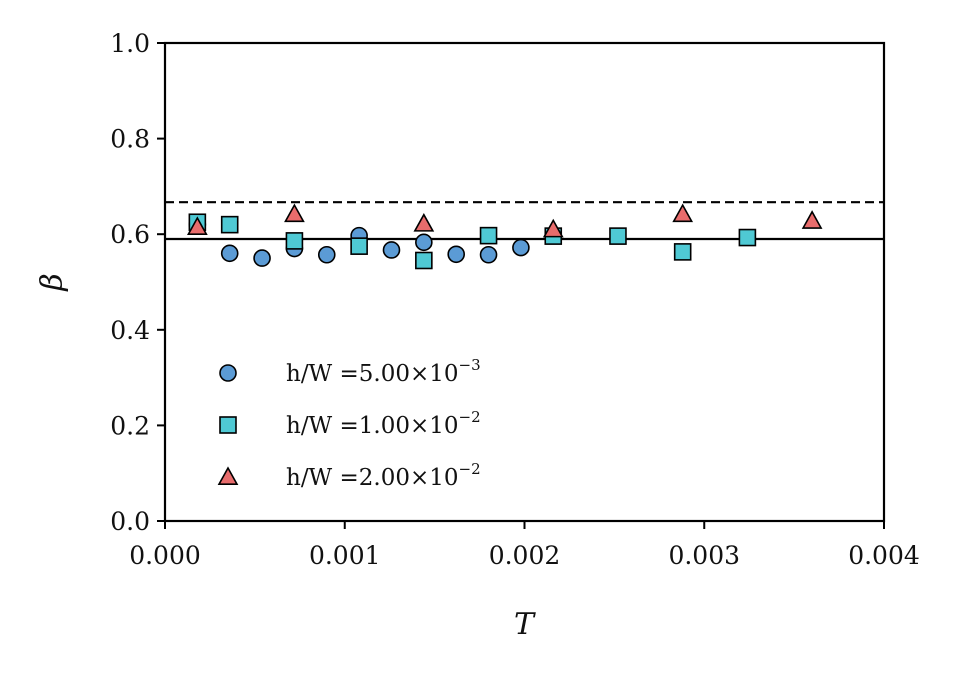  What do you see at coordinates (228, 476) in the screenshot?
I see `legend-marker-triangle` at bounding box center [228, 476].